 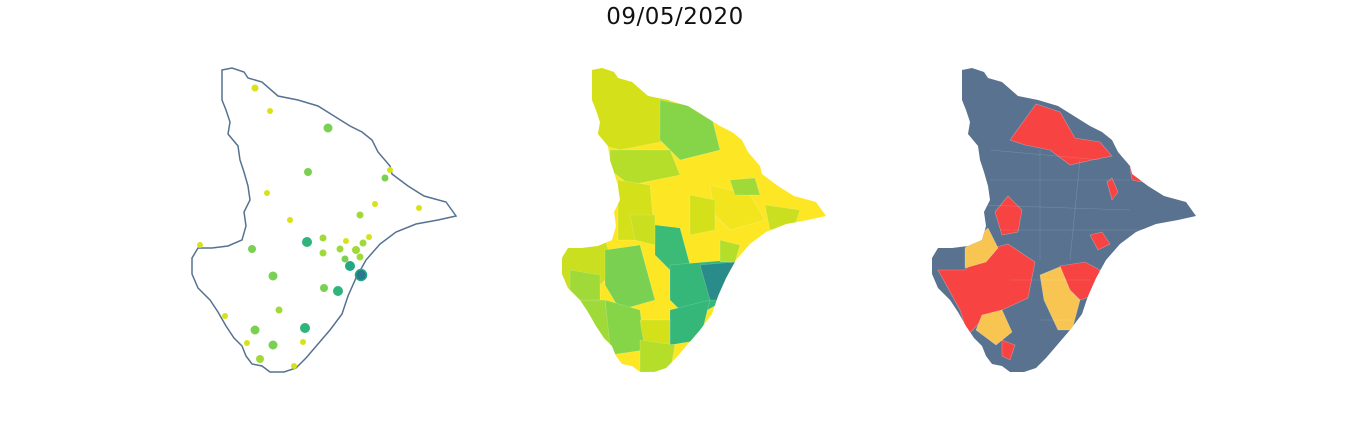 I want to click on map-status-panel, so click(x=1064, y=220).